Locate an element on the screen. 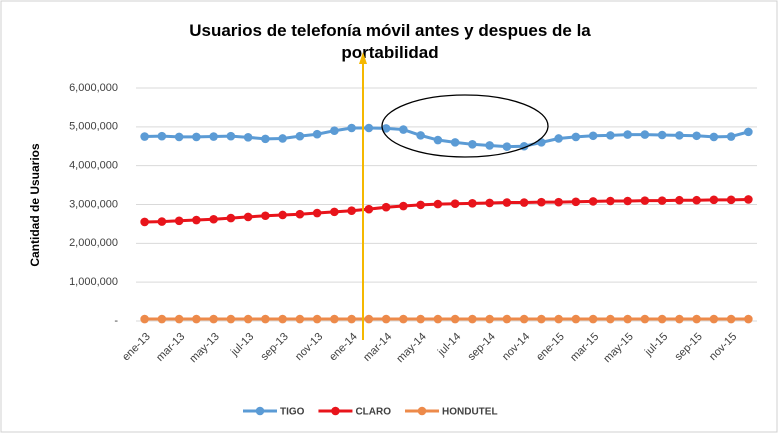  y-tick-label: 3,000,000 is located at coordinates (93, 204).